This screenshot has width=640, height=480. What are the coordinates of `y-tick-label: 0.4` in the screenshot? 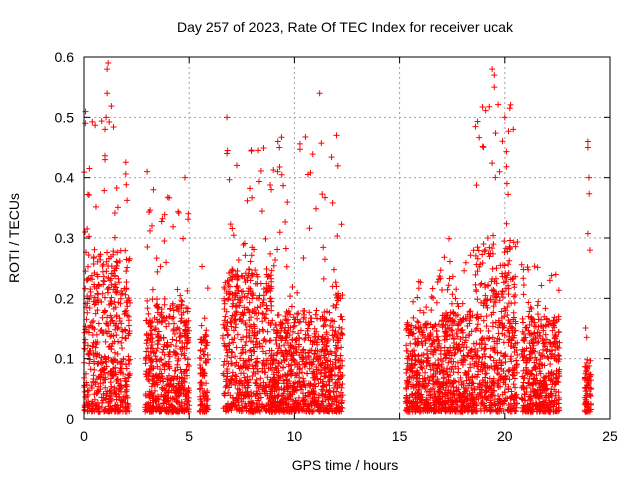 It's located at (65, 178).